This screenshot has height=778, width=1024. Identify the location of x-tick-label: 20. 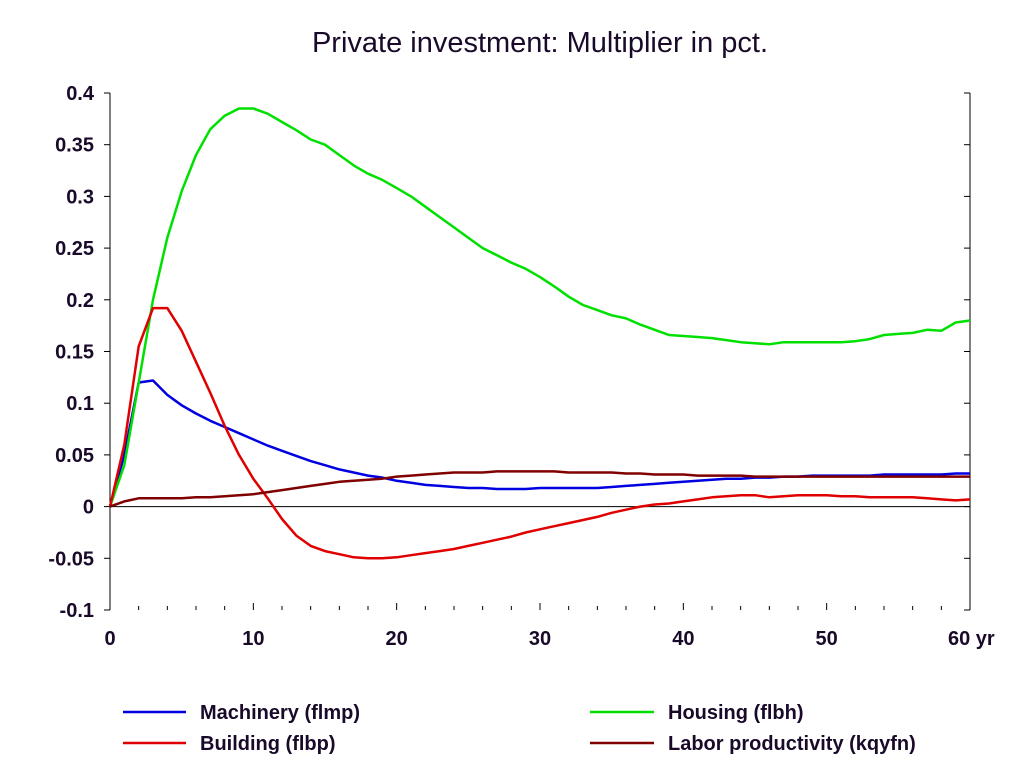
(397, 639).